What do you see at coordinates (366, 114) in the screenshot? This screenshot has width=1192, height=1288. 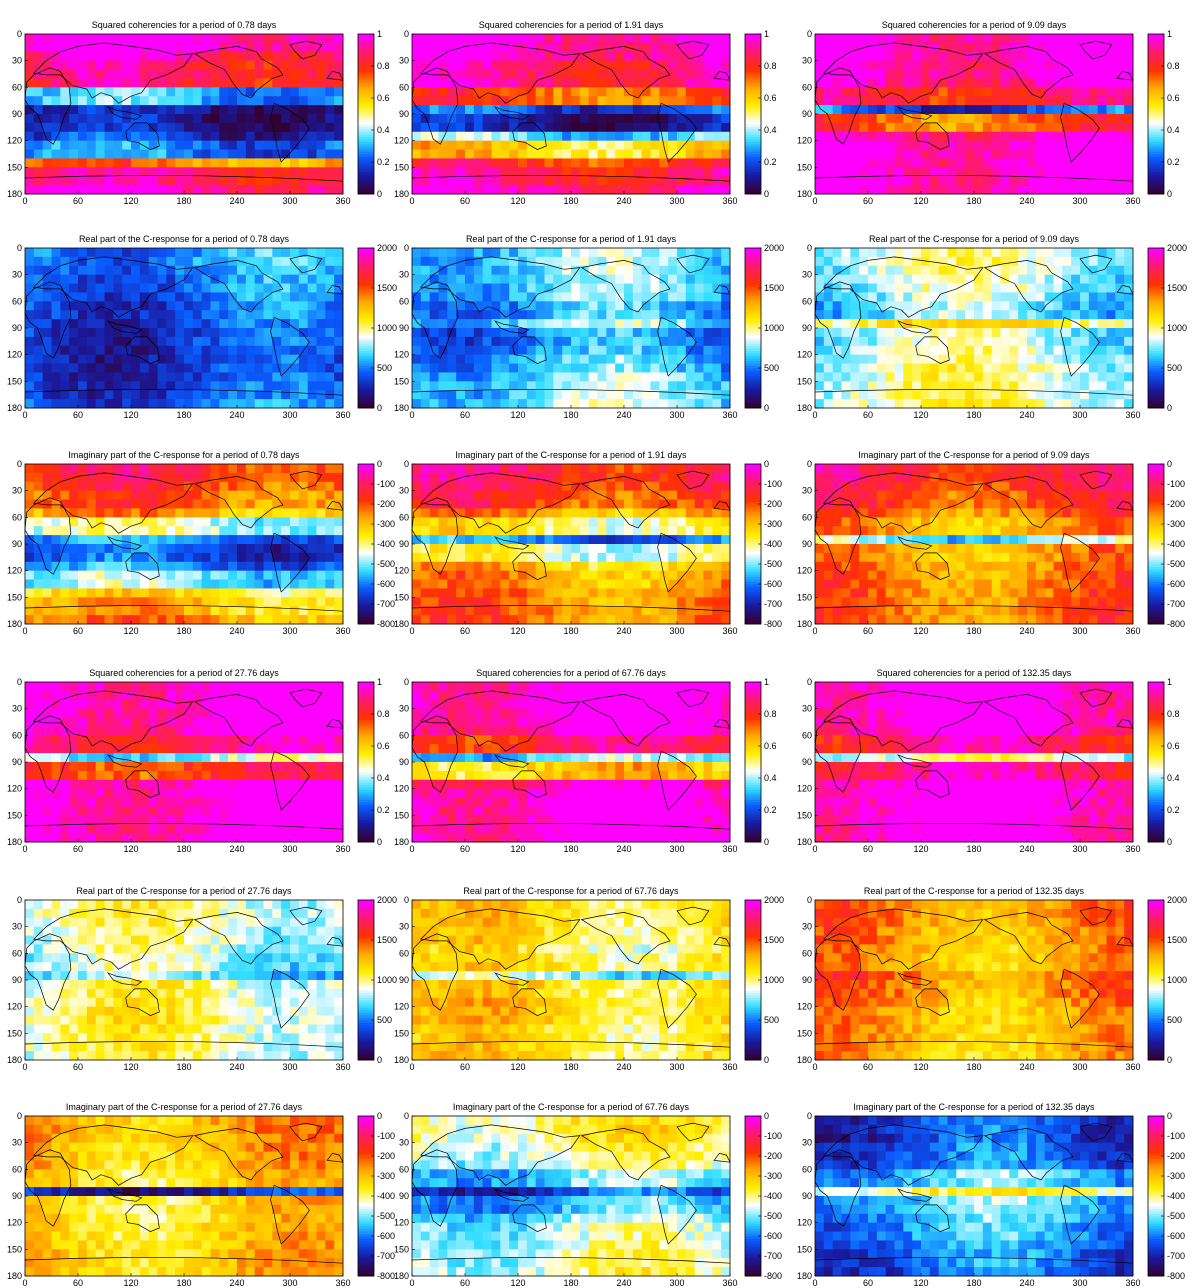 I see `colorbar-frame` at bounding box center [366, 114].